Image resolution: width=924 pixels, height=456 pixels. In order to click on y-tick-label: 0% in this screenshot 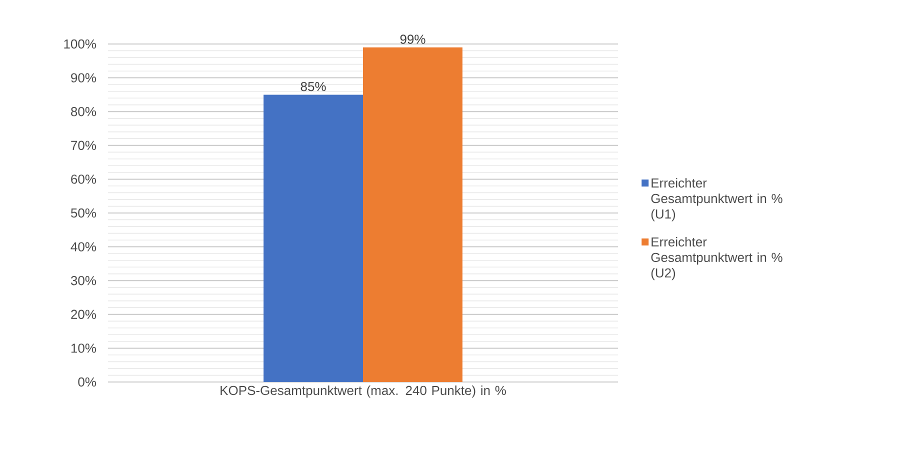, I will do `click(87, 382)`.